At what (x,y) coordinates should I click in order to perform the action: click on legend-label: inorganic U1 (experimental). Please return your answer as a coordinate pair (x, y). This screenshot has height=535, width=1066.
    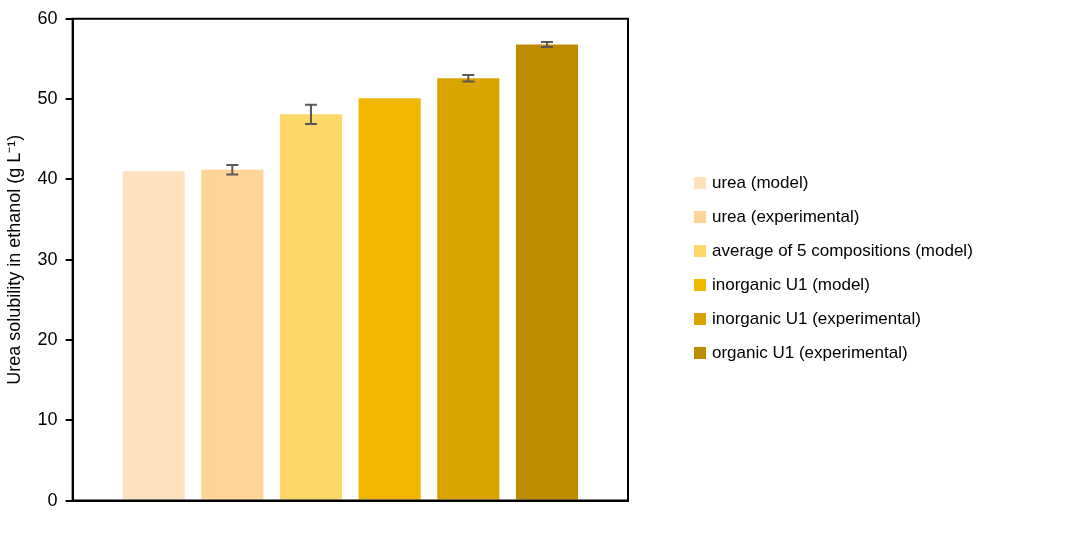
    Looking at the image, I should click on (816, 318).